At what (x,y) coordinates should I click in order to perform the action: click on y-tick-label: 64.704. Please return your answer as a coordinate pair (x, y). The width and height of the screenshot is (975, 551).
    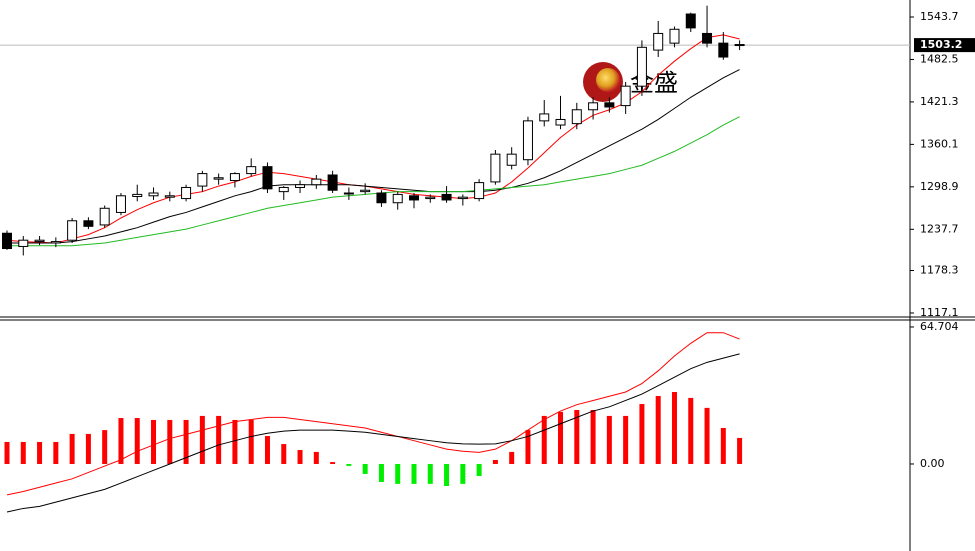
    Looking at the image, I should click on (939, 326).